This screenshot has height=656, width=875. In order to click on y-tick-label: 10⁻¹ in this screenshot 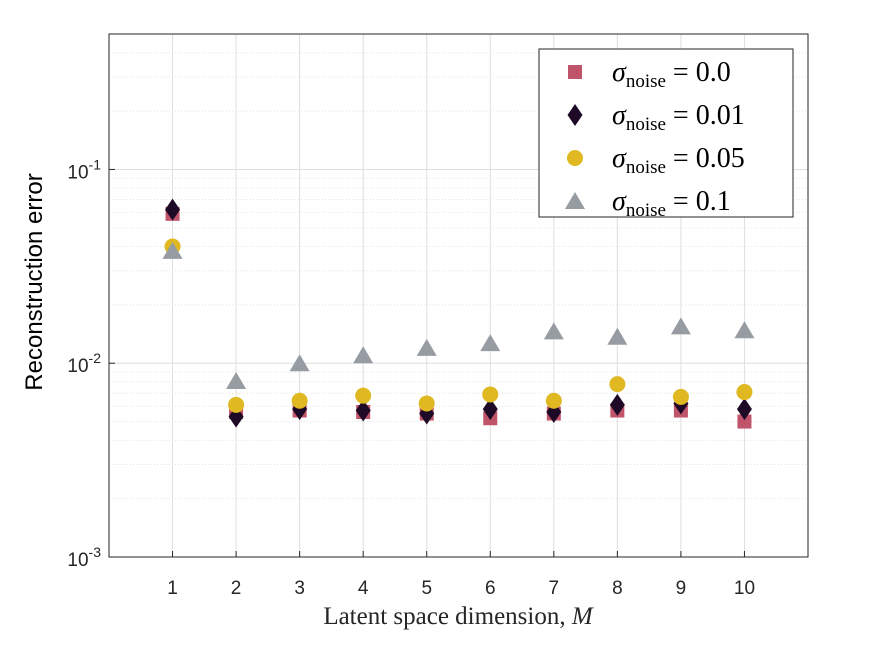, I will do `click(84, 169)`.